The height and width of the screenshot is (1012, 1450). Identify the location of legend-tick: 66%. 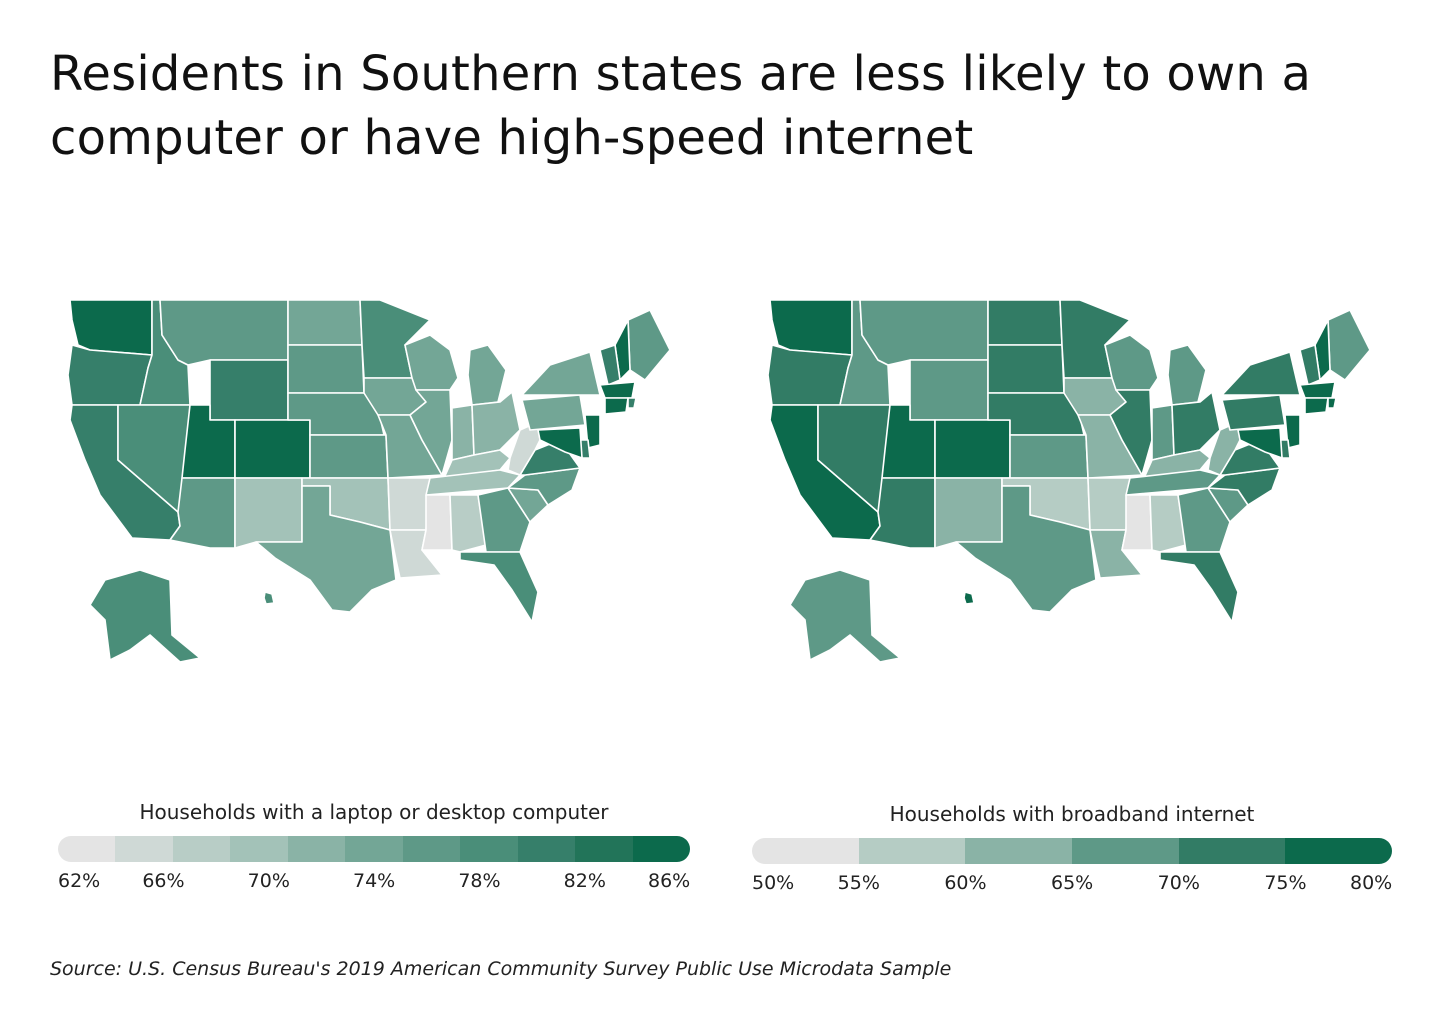
(163, 881).